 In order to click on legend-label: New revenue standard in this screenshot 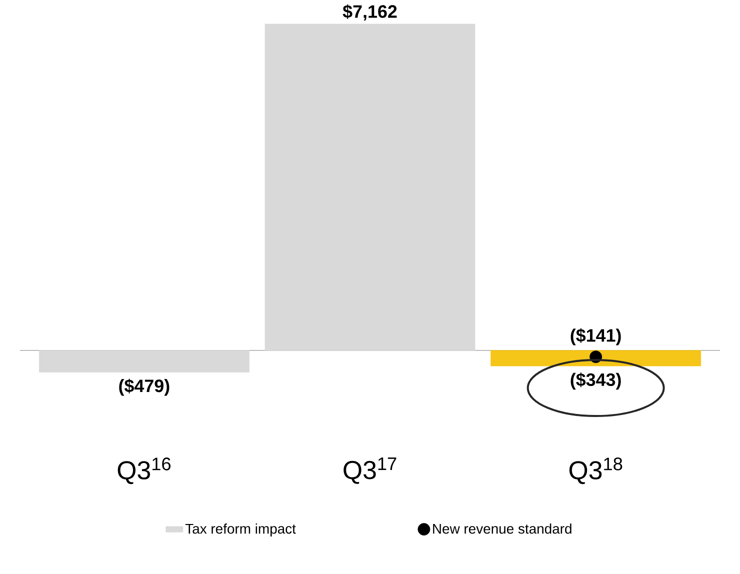, I will do `click(502, 528)`.